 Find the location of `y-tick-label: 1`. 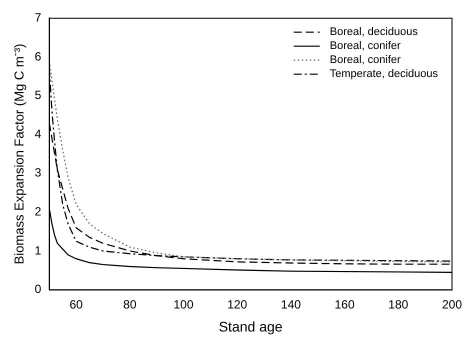

y-tick-label: 1 is located at coordinates (38, 250).